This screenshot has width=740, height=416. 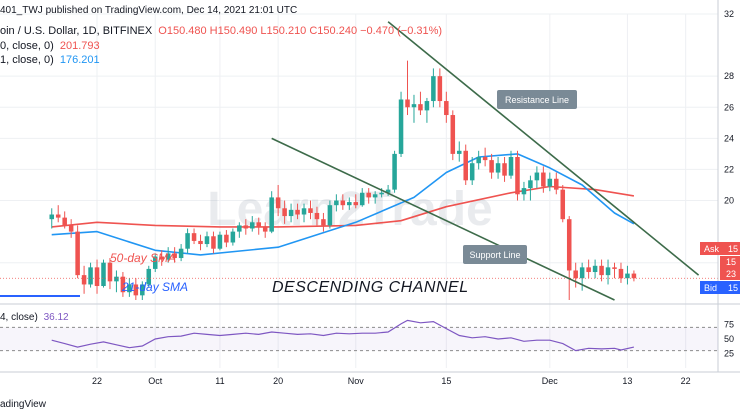 What do you see at coordinates (729, 354) in the screenshot?
I see `rsi-tick-label: 25` at bounding box center [729, 354].